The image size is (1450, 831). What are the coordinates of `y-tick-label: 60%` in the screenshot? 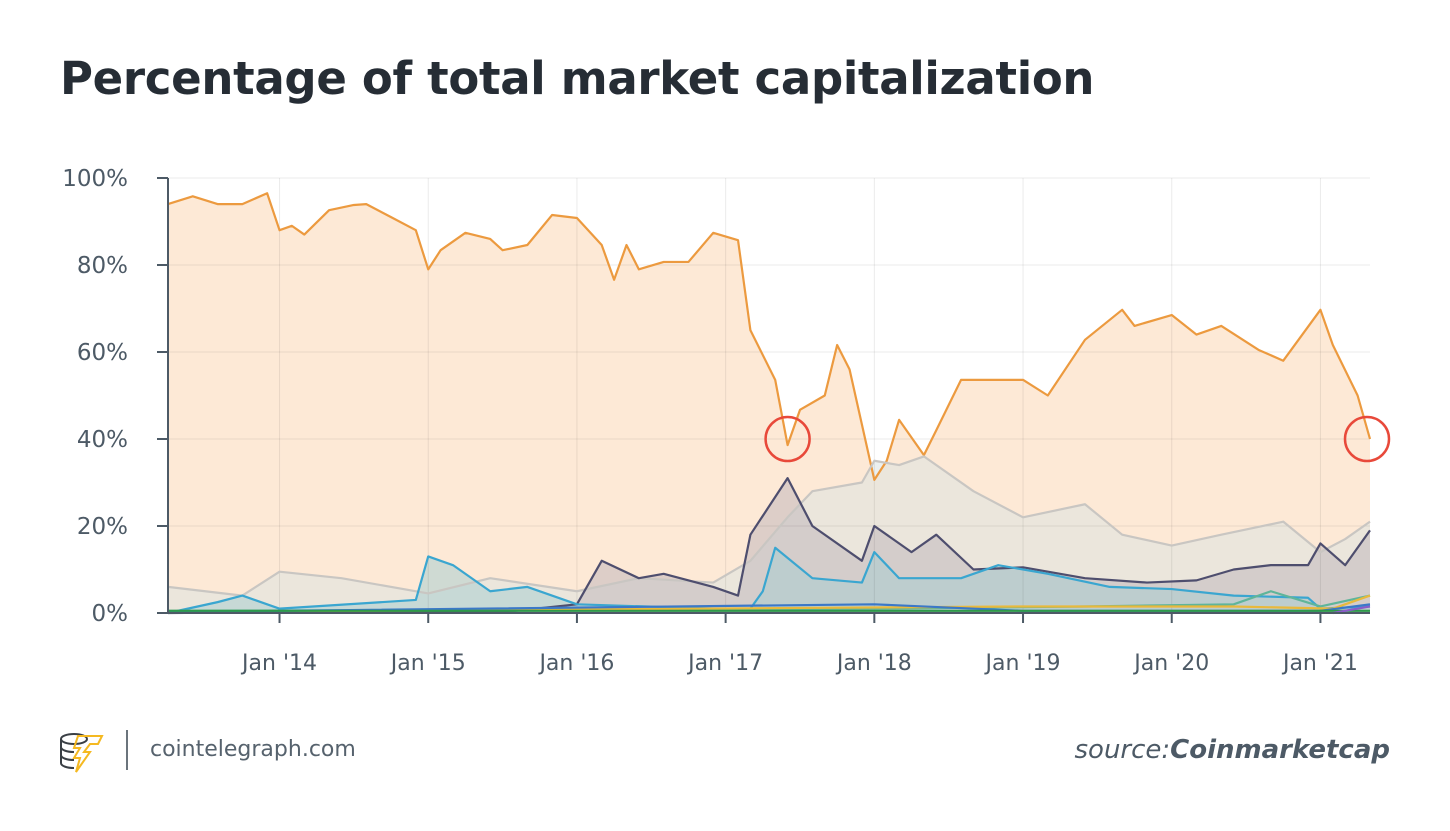 It's located at (102, 353).